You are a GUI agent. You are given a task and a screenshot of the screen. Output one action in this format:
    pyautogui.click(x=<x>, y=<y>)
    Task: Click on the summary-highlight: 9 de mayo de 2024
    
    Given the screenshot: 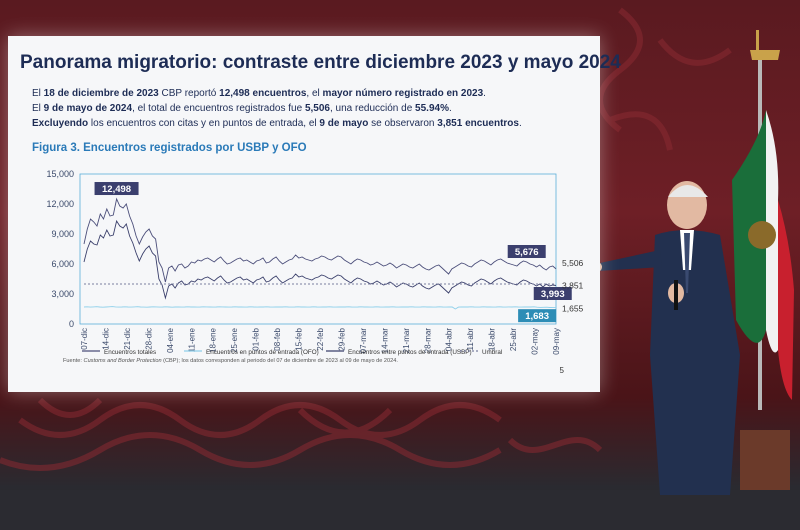 What is the action you would take?
    pyautogui.click(x=88, y=108)
    